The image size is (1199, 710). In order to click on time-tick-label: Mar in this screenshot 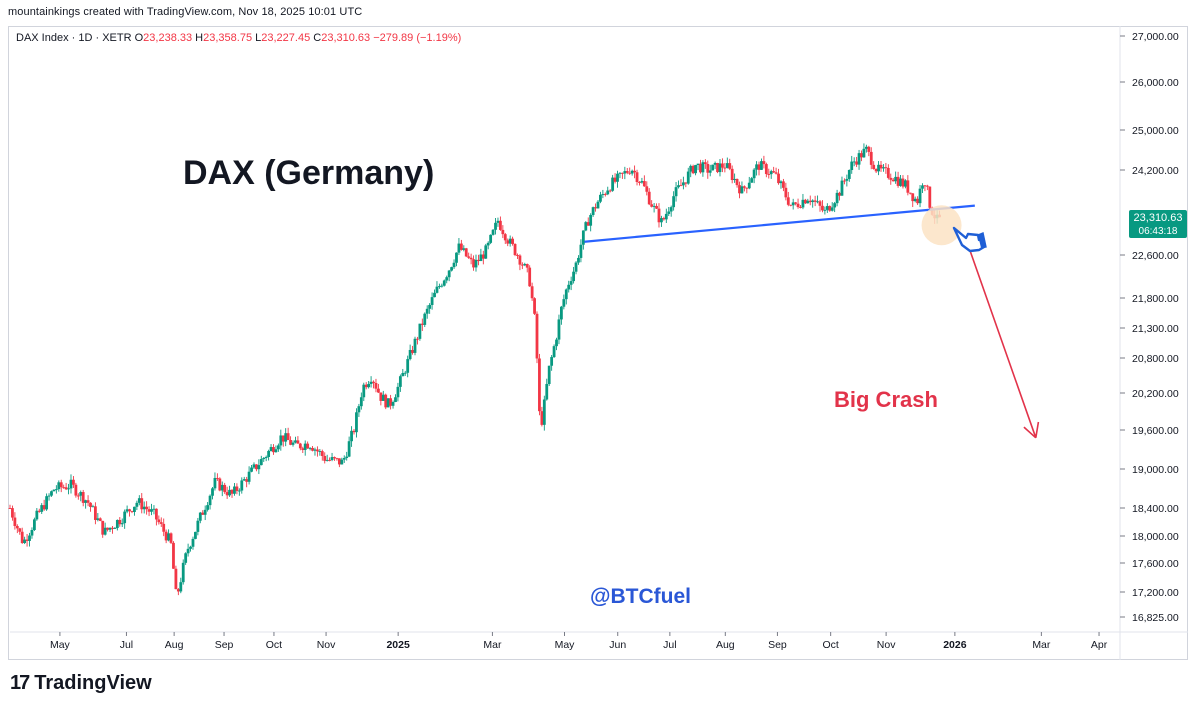, I will do `click(1041, 645)`.